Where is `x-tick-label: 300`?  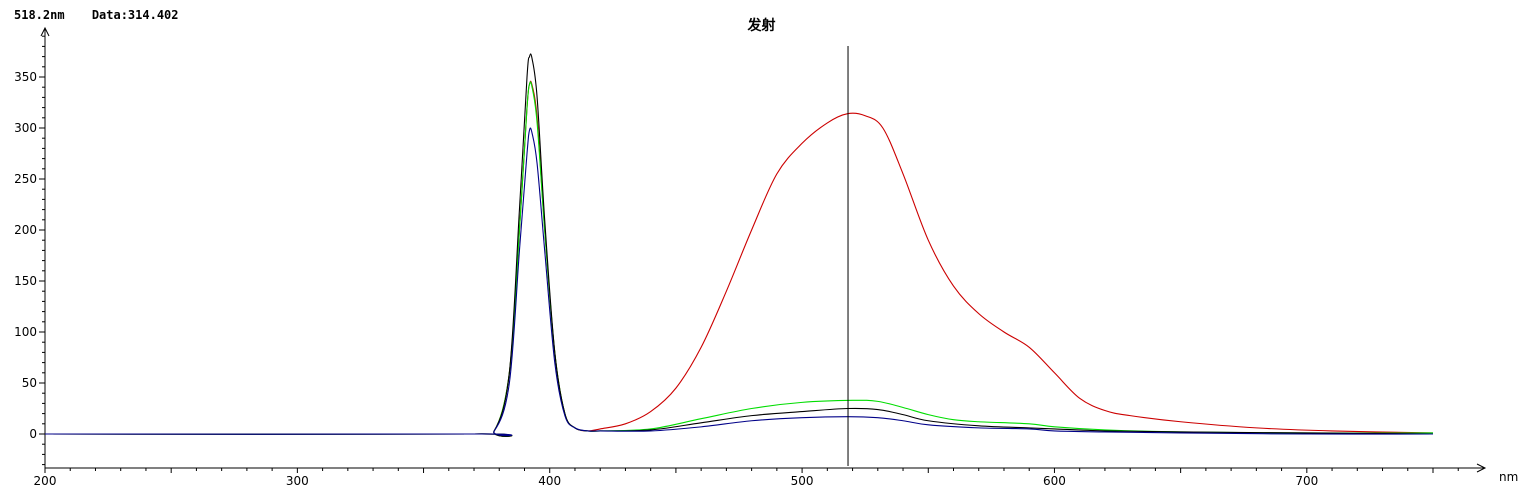
x-tick-label: 300 is located at coordinates (297, 481).